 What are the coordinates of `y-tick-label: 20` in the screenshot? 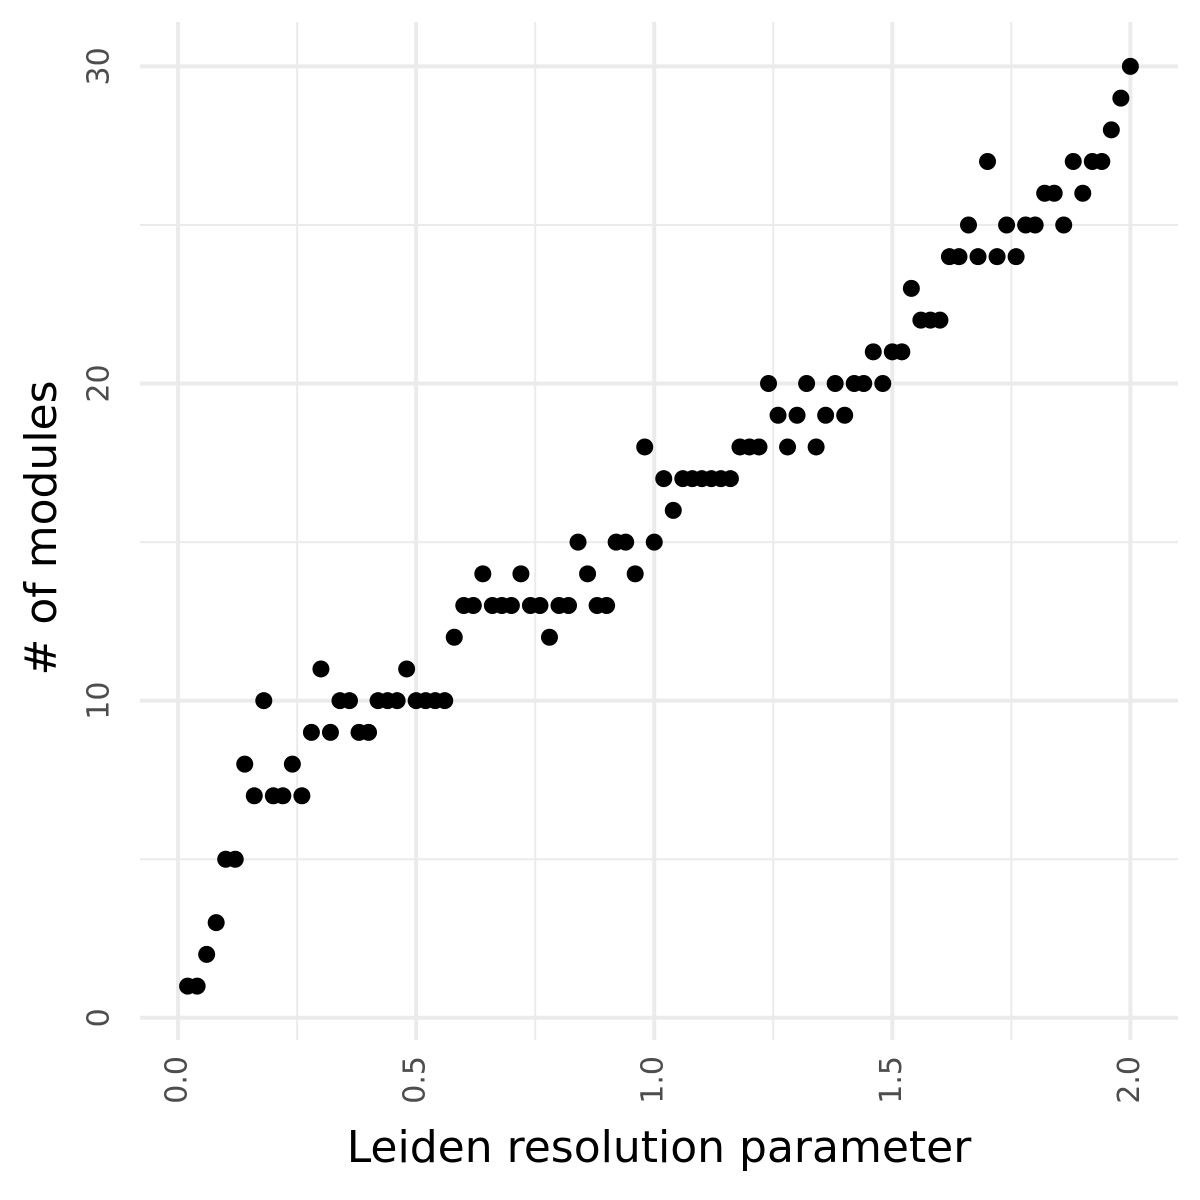 It's located at (99, 383).